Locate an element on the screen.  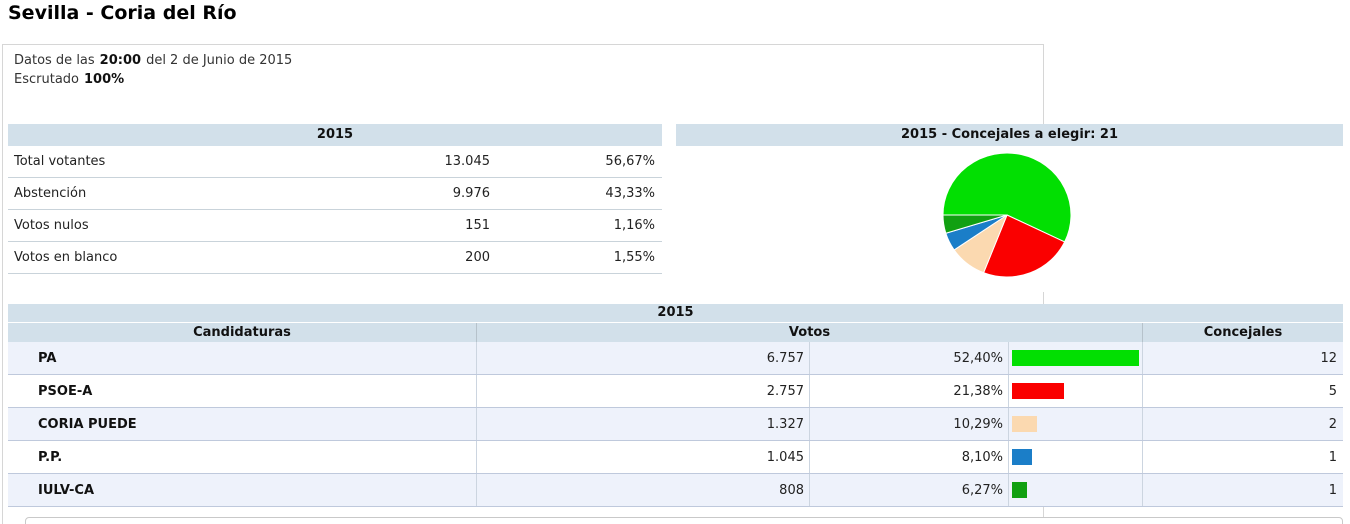
summary-row-pct: 1,16% is located at coordinates (634, 225).